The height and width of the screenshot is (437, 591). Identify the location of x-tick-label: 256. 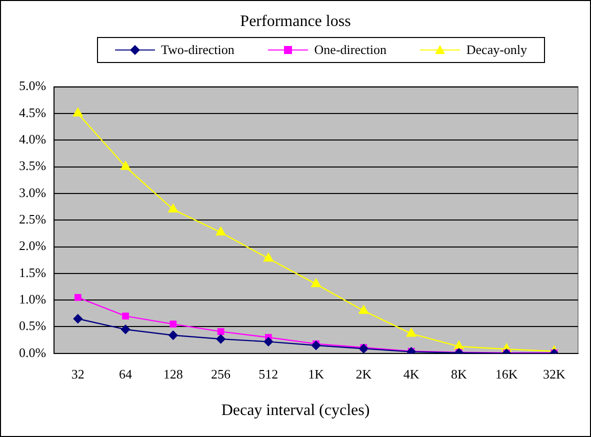
(221, 374).